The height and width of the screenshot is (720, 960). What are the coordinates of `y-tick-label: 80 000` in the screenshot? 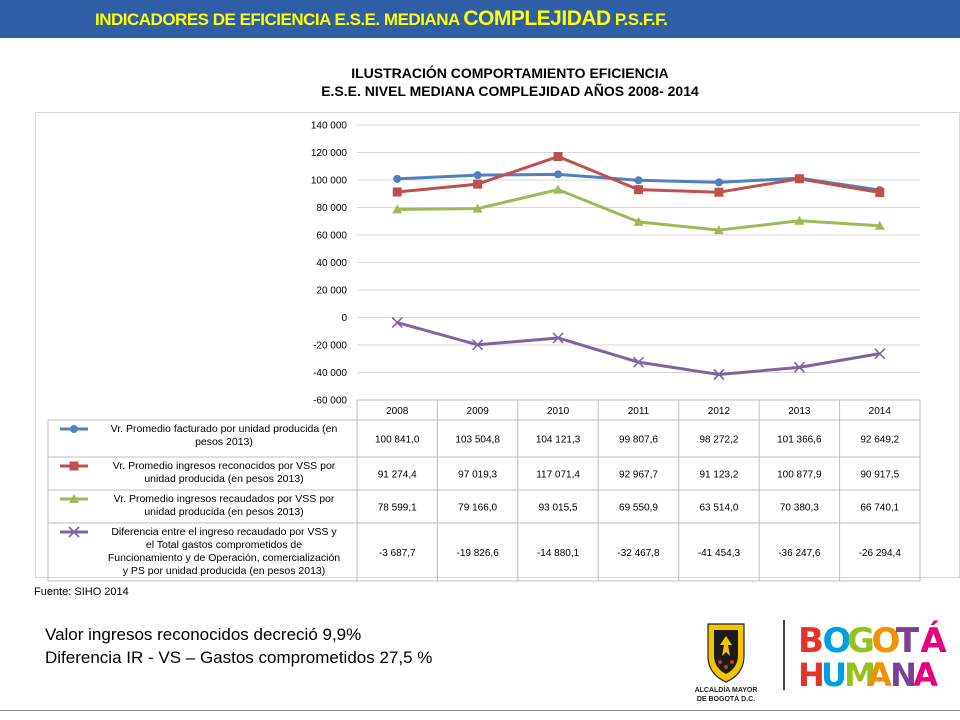 It's located at (331, 208).